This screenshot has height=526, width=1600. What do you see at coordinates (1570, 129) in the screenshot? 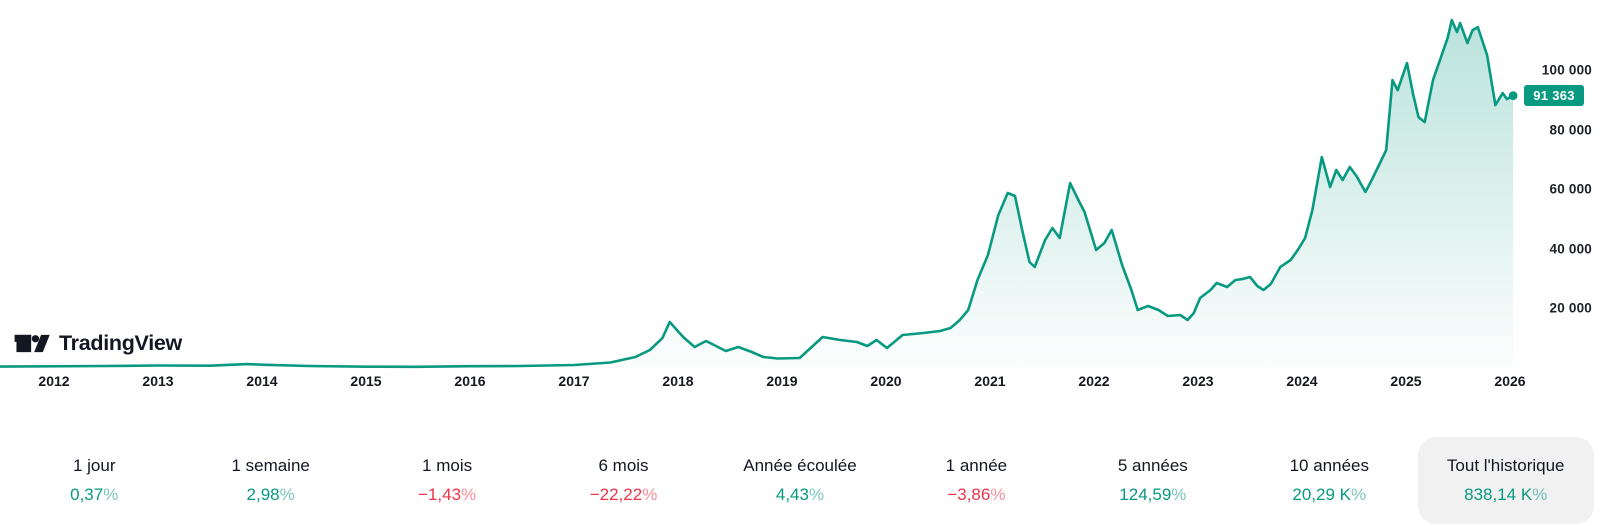
I see `y-axis-label-80000: 80 000` at bounding box center [1570, 129].